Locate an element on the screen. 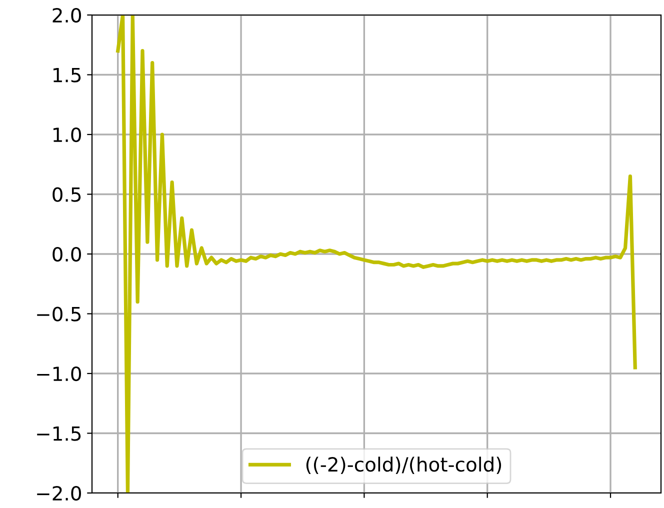 This screenshot has height=508, width=664. y-tick-label: −1.0 is located at coordinates (59, 374).